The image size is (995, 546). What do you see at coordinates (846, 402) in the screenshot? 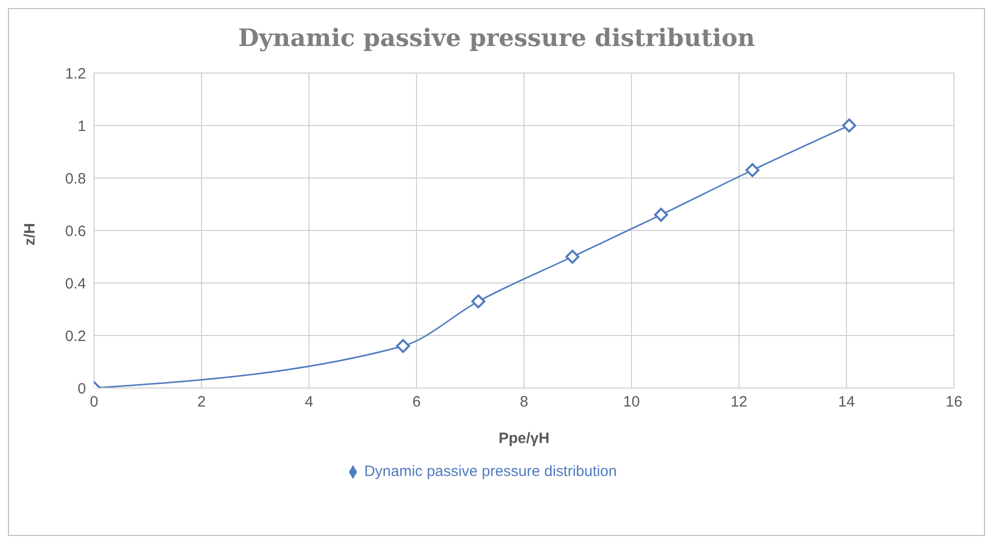
I see `x-tick-label: 14` at bounding box center [846, 402].